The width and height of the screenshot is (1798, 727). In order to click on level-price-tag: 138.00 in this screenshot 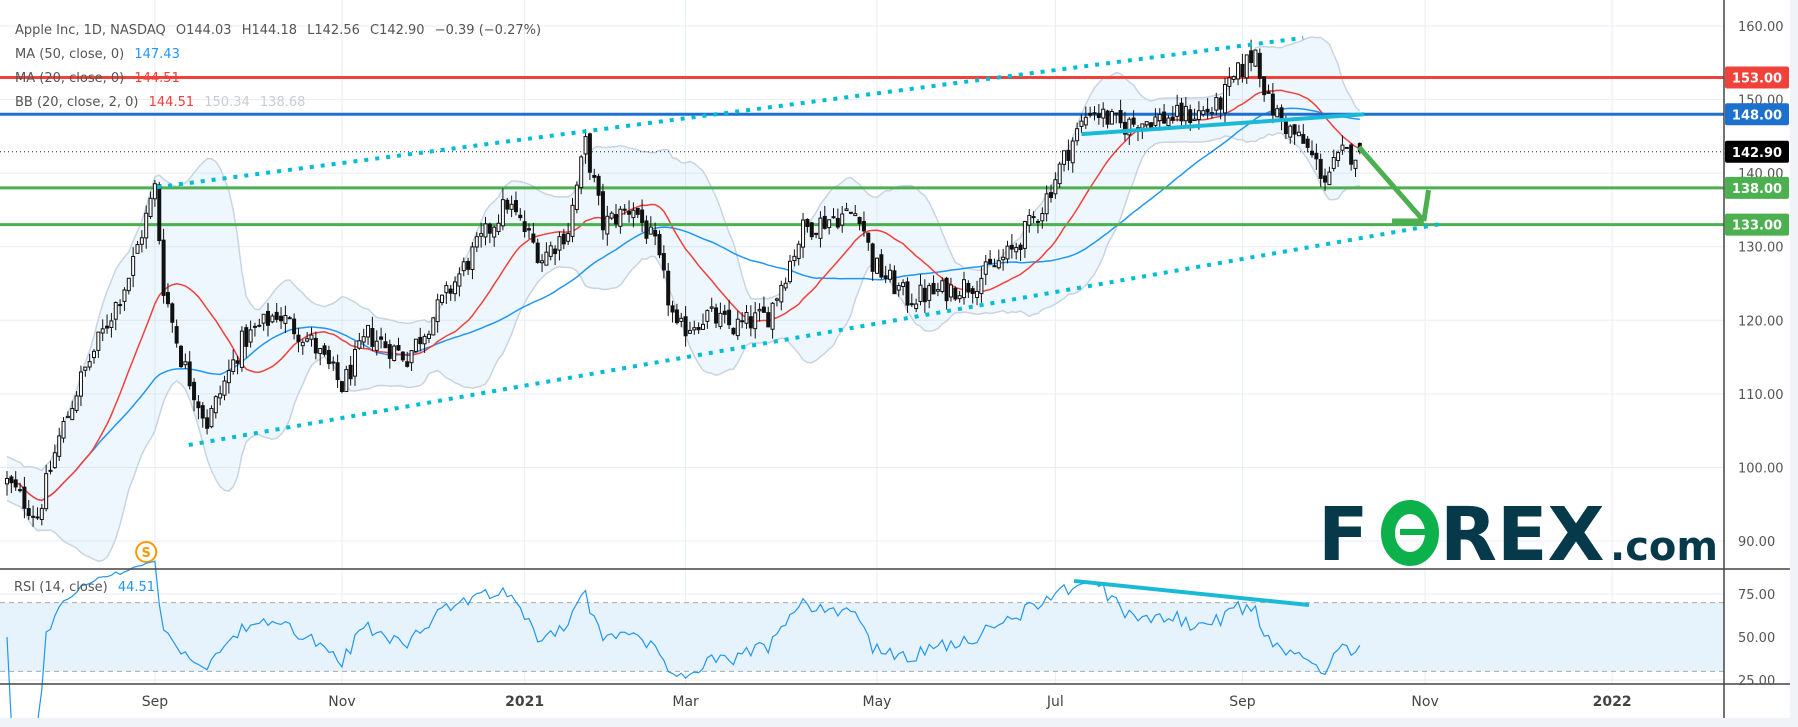, I will do `click(1757, 187)`.